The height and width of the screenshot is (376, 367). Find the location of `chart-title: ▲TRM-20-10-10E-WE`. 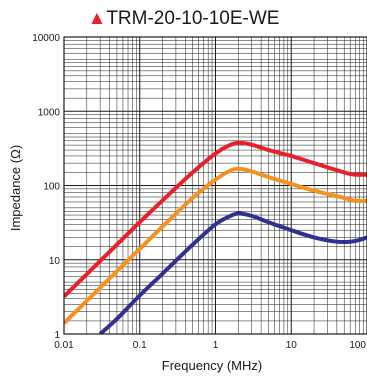

chart-title: ▲TRM-20-10-10E-WE is located at coordinates (184, 18).